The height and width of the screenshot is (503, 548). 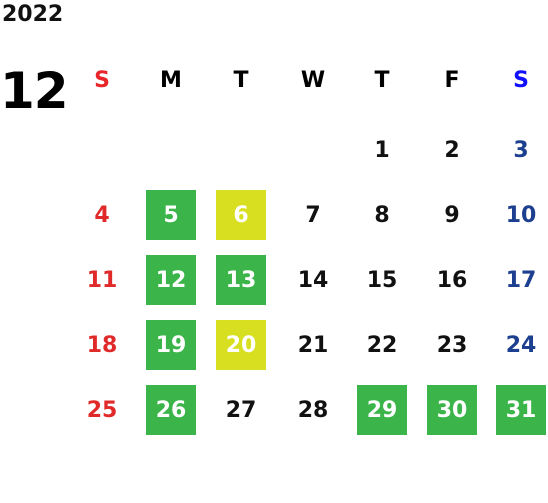 What do you see at coordinates (452, 215) in the screenshot?
I see `date: 9` at bounding box center [452, 215].